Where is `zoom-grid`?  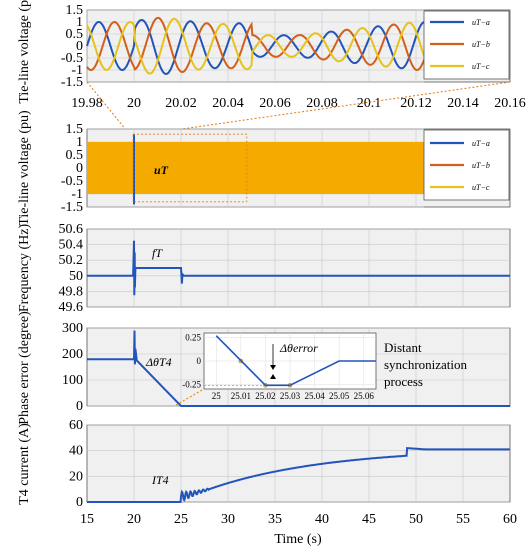
zoom-grid is located at coordinates (255, 46).